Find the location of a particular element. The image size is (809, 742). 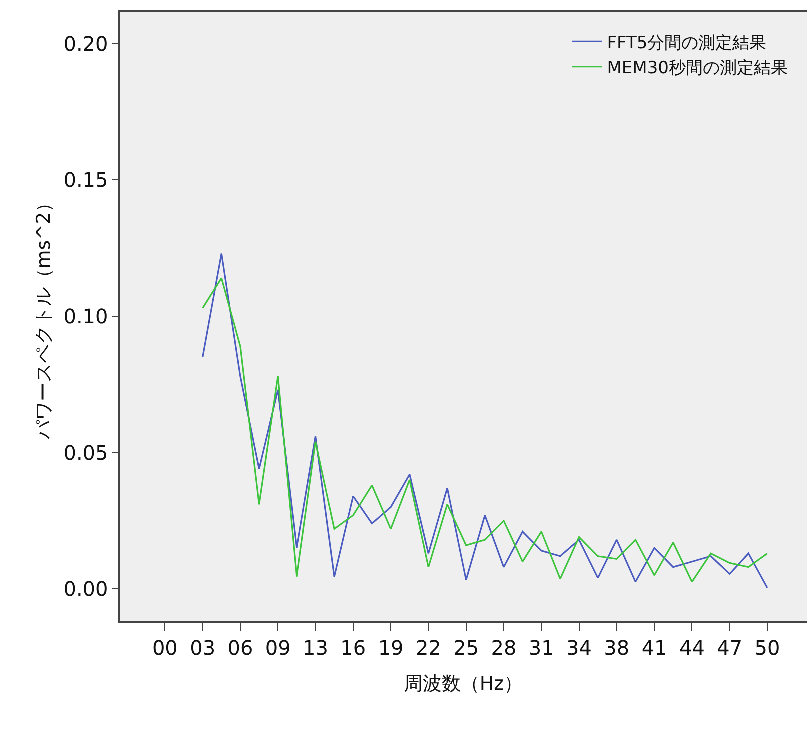

legend-label: MEM30秒間の測定結果 is located at coordinates (697, 68).